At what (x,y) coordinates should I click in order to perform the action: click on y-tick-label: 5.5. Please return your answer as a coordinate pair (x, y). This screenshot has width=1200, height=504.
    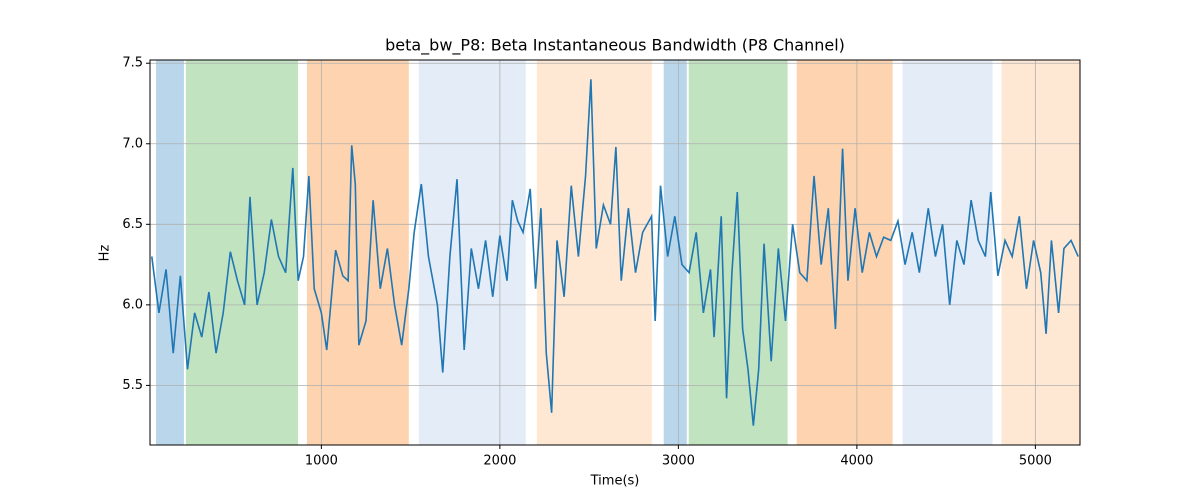
    Looking at the image, I should click on (132, 385).